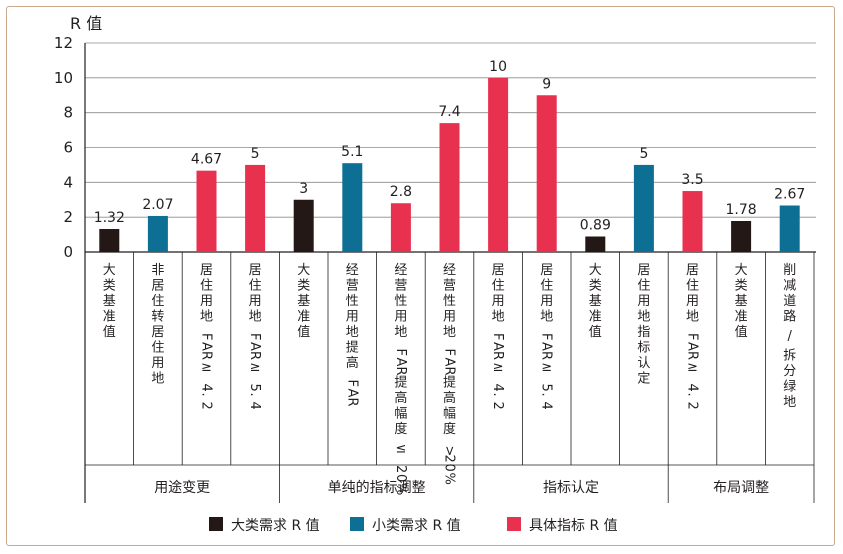 The image size is (843, 554). What do you see at coordinates (449, 451) in the screenshot?
I see `category-label-glyph: >` at bounding box center [449, 451].